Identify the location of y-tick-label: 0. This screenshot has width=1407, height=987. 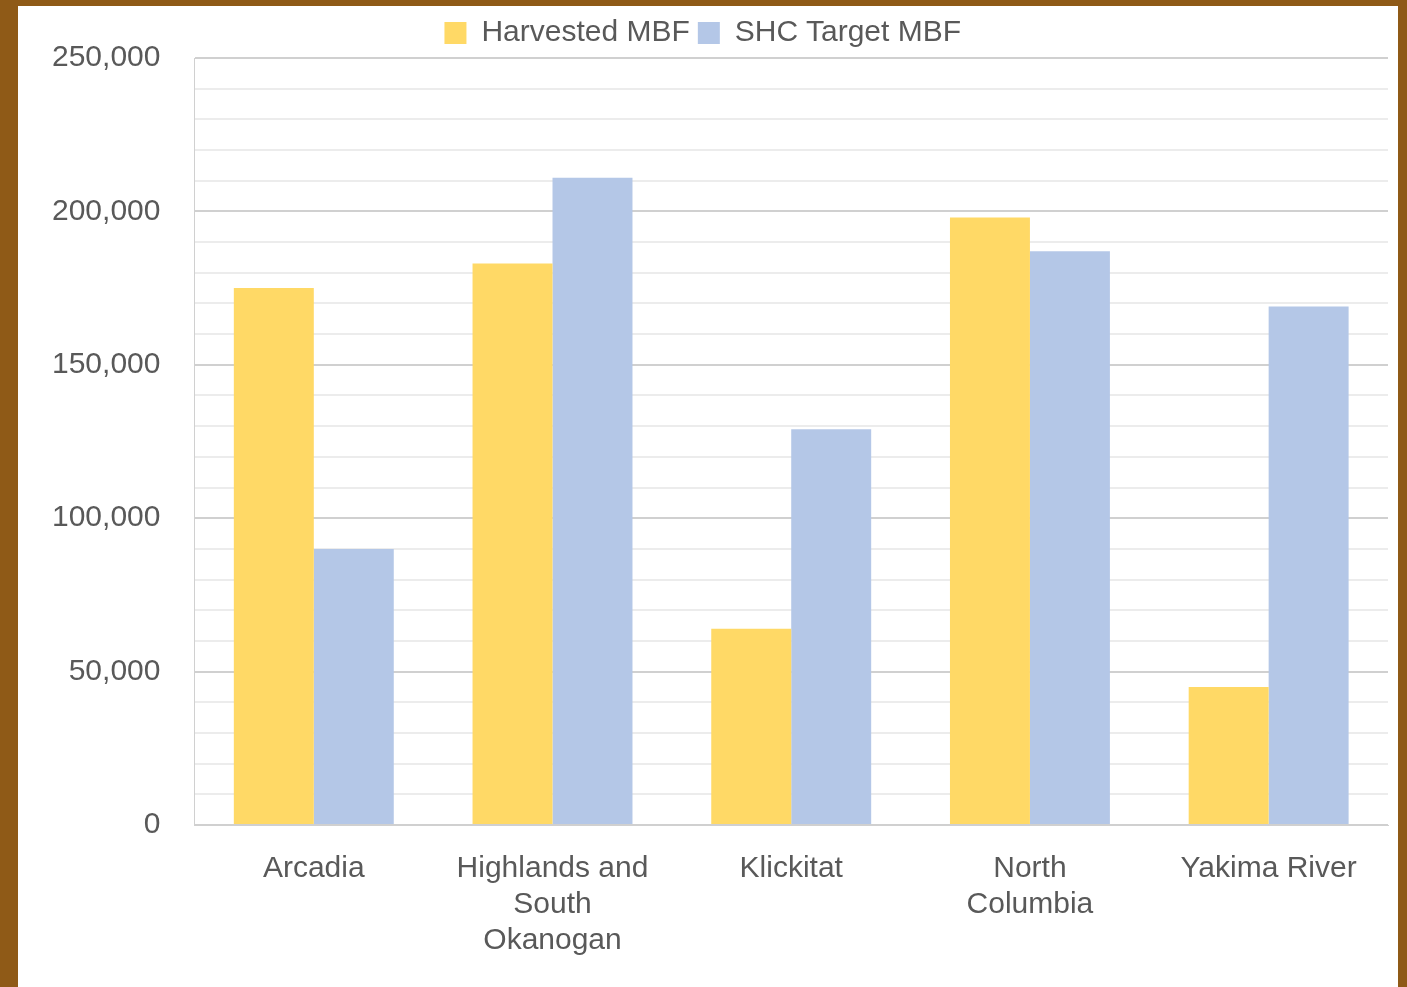
(152, 823).